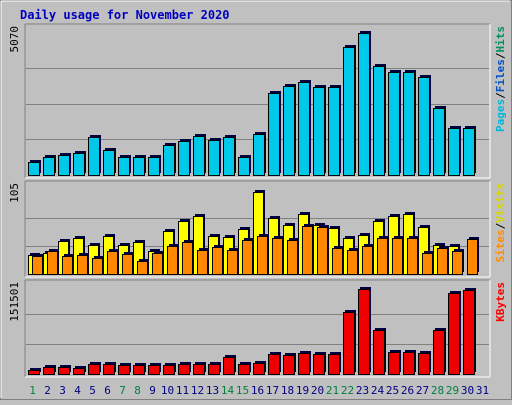  I want to click on y-max-label: 105, so click(14, 193).